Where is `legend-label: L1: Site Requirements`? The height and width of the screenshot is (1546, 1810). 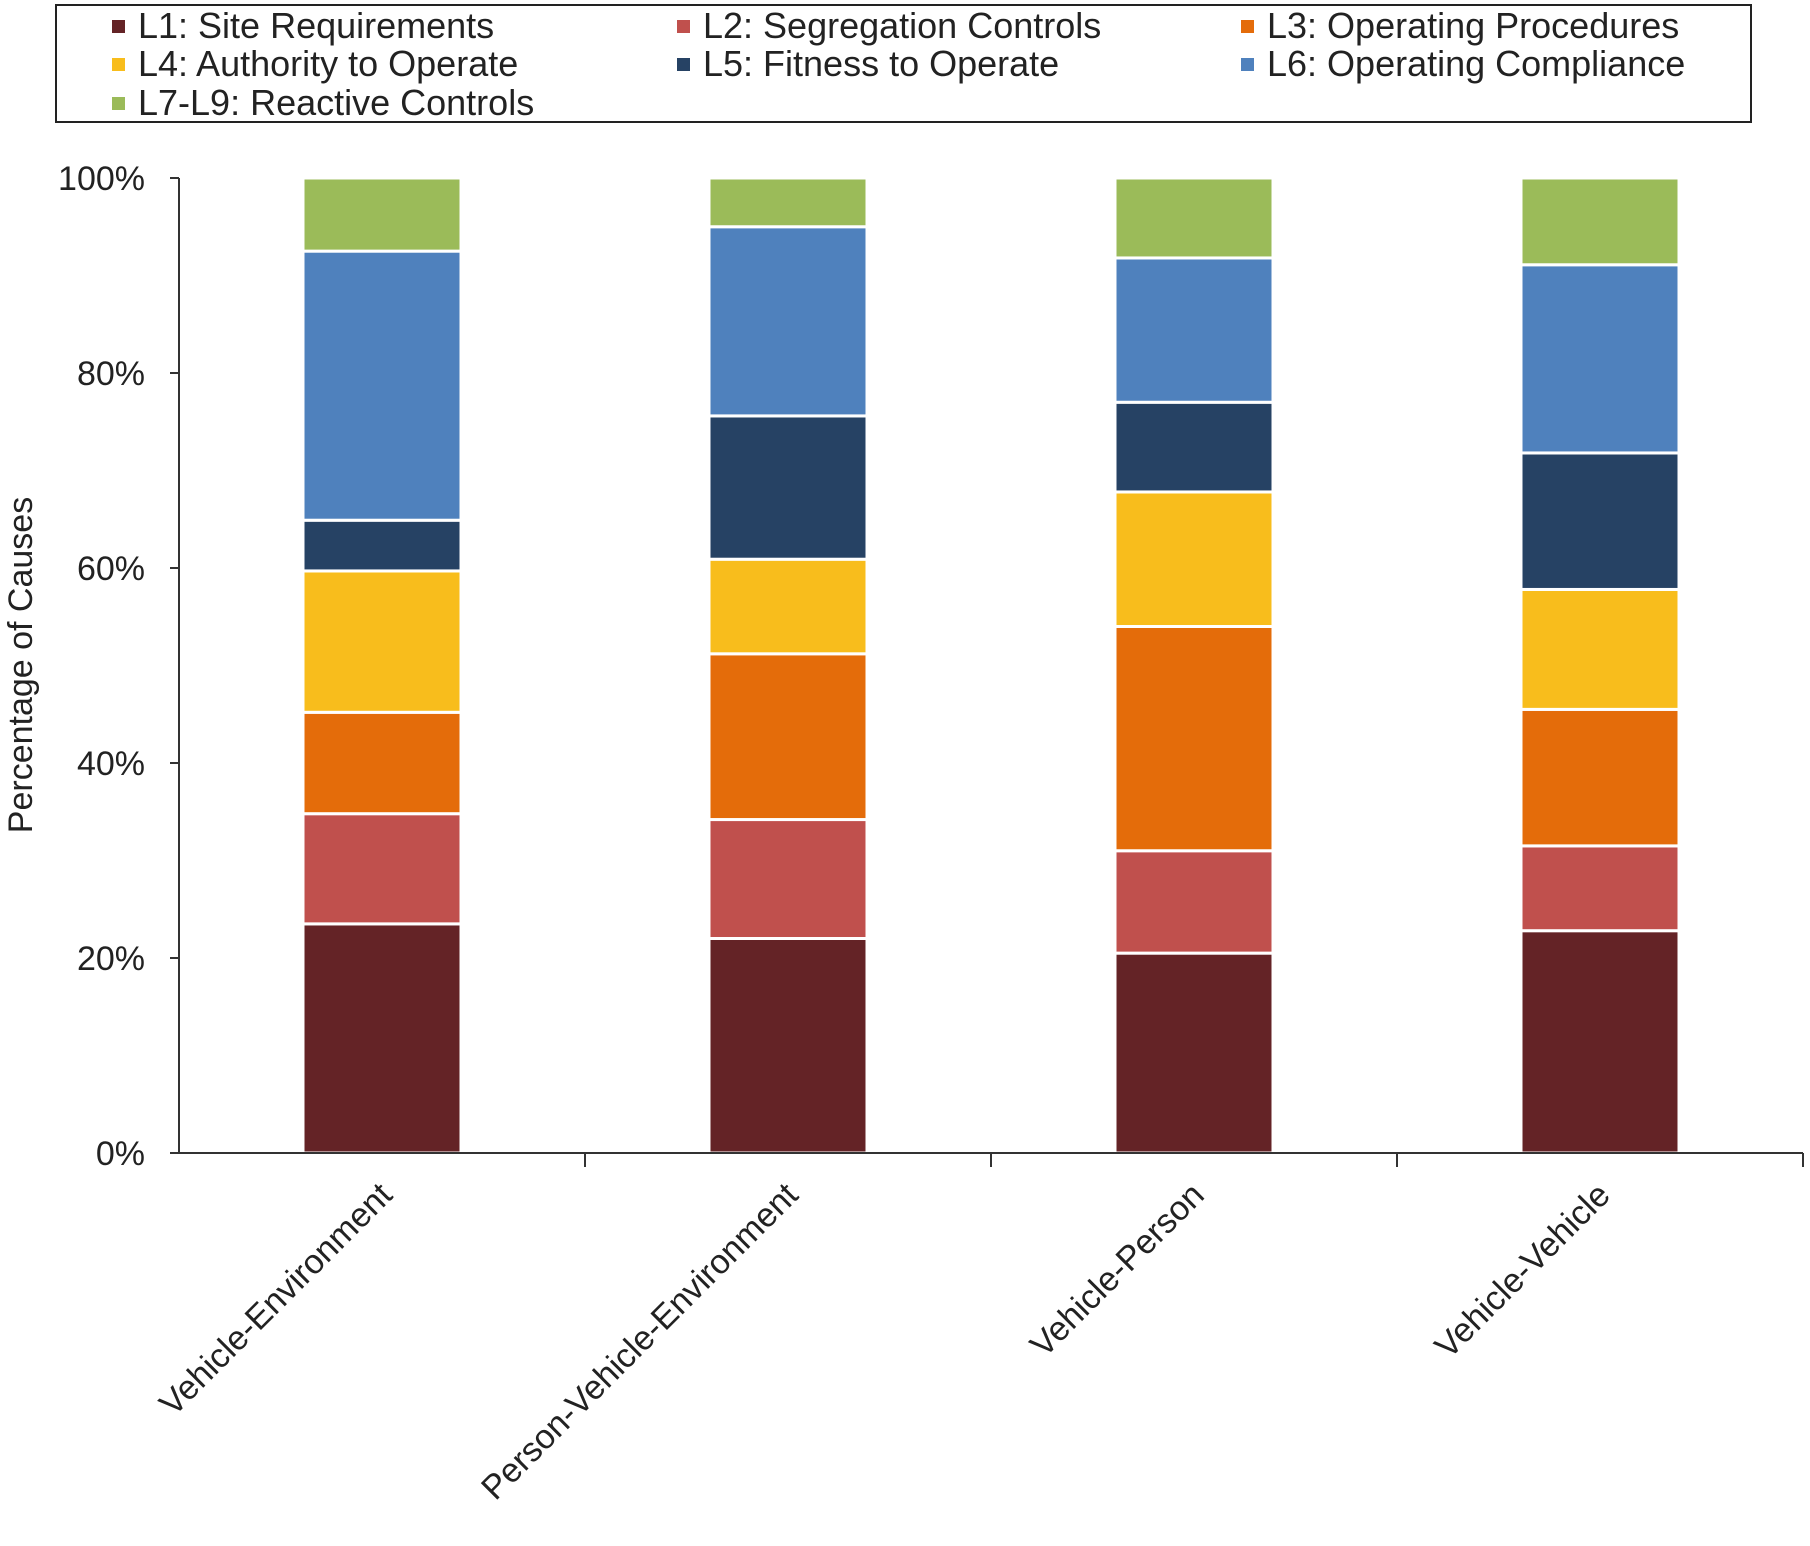
legend-label: L1: Site Requirements is located at coordinates (316, 25).